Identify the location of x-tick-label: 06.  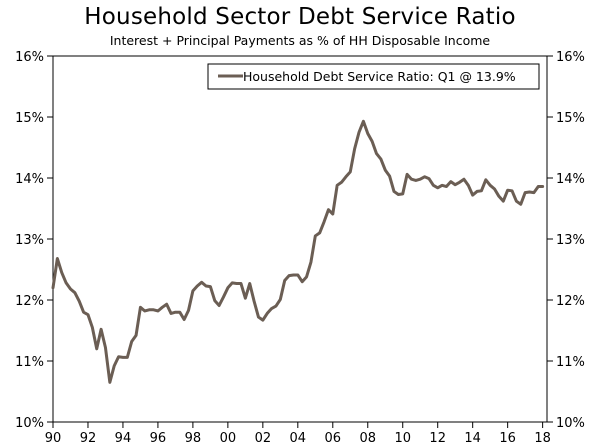
(333, 438).